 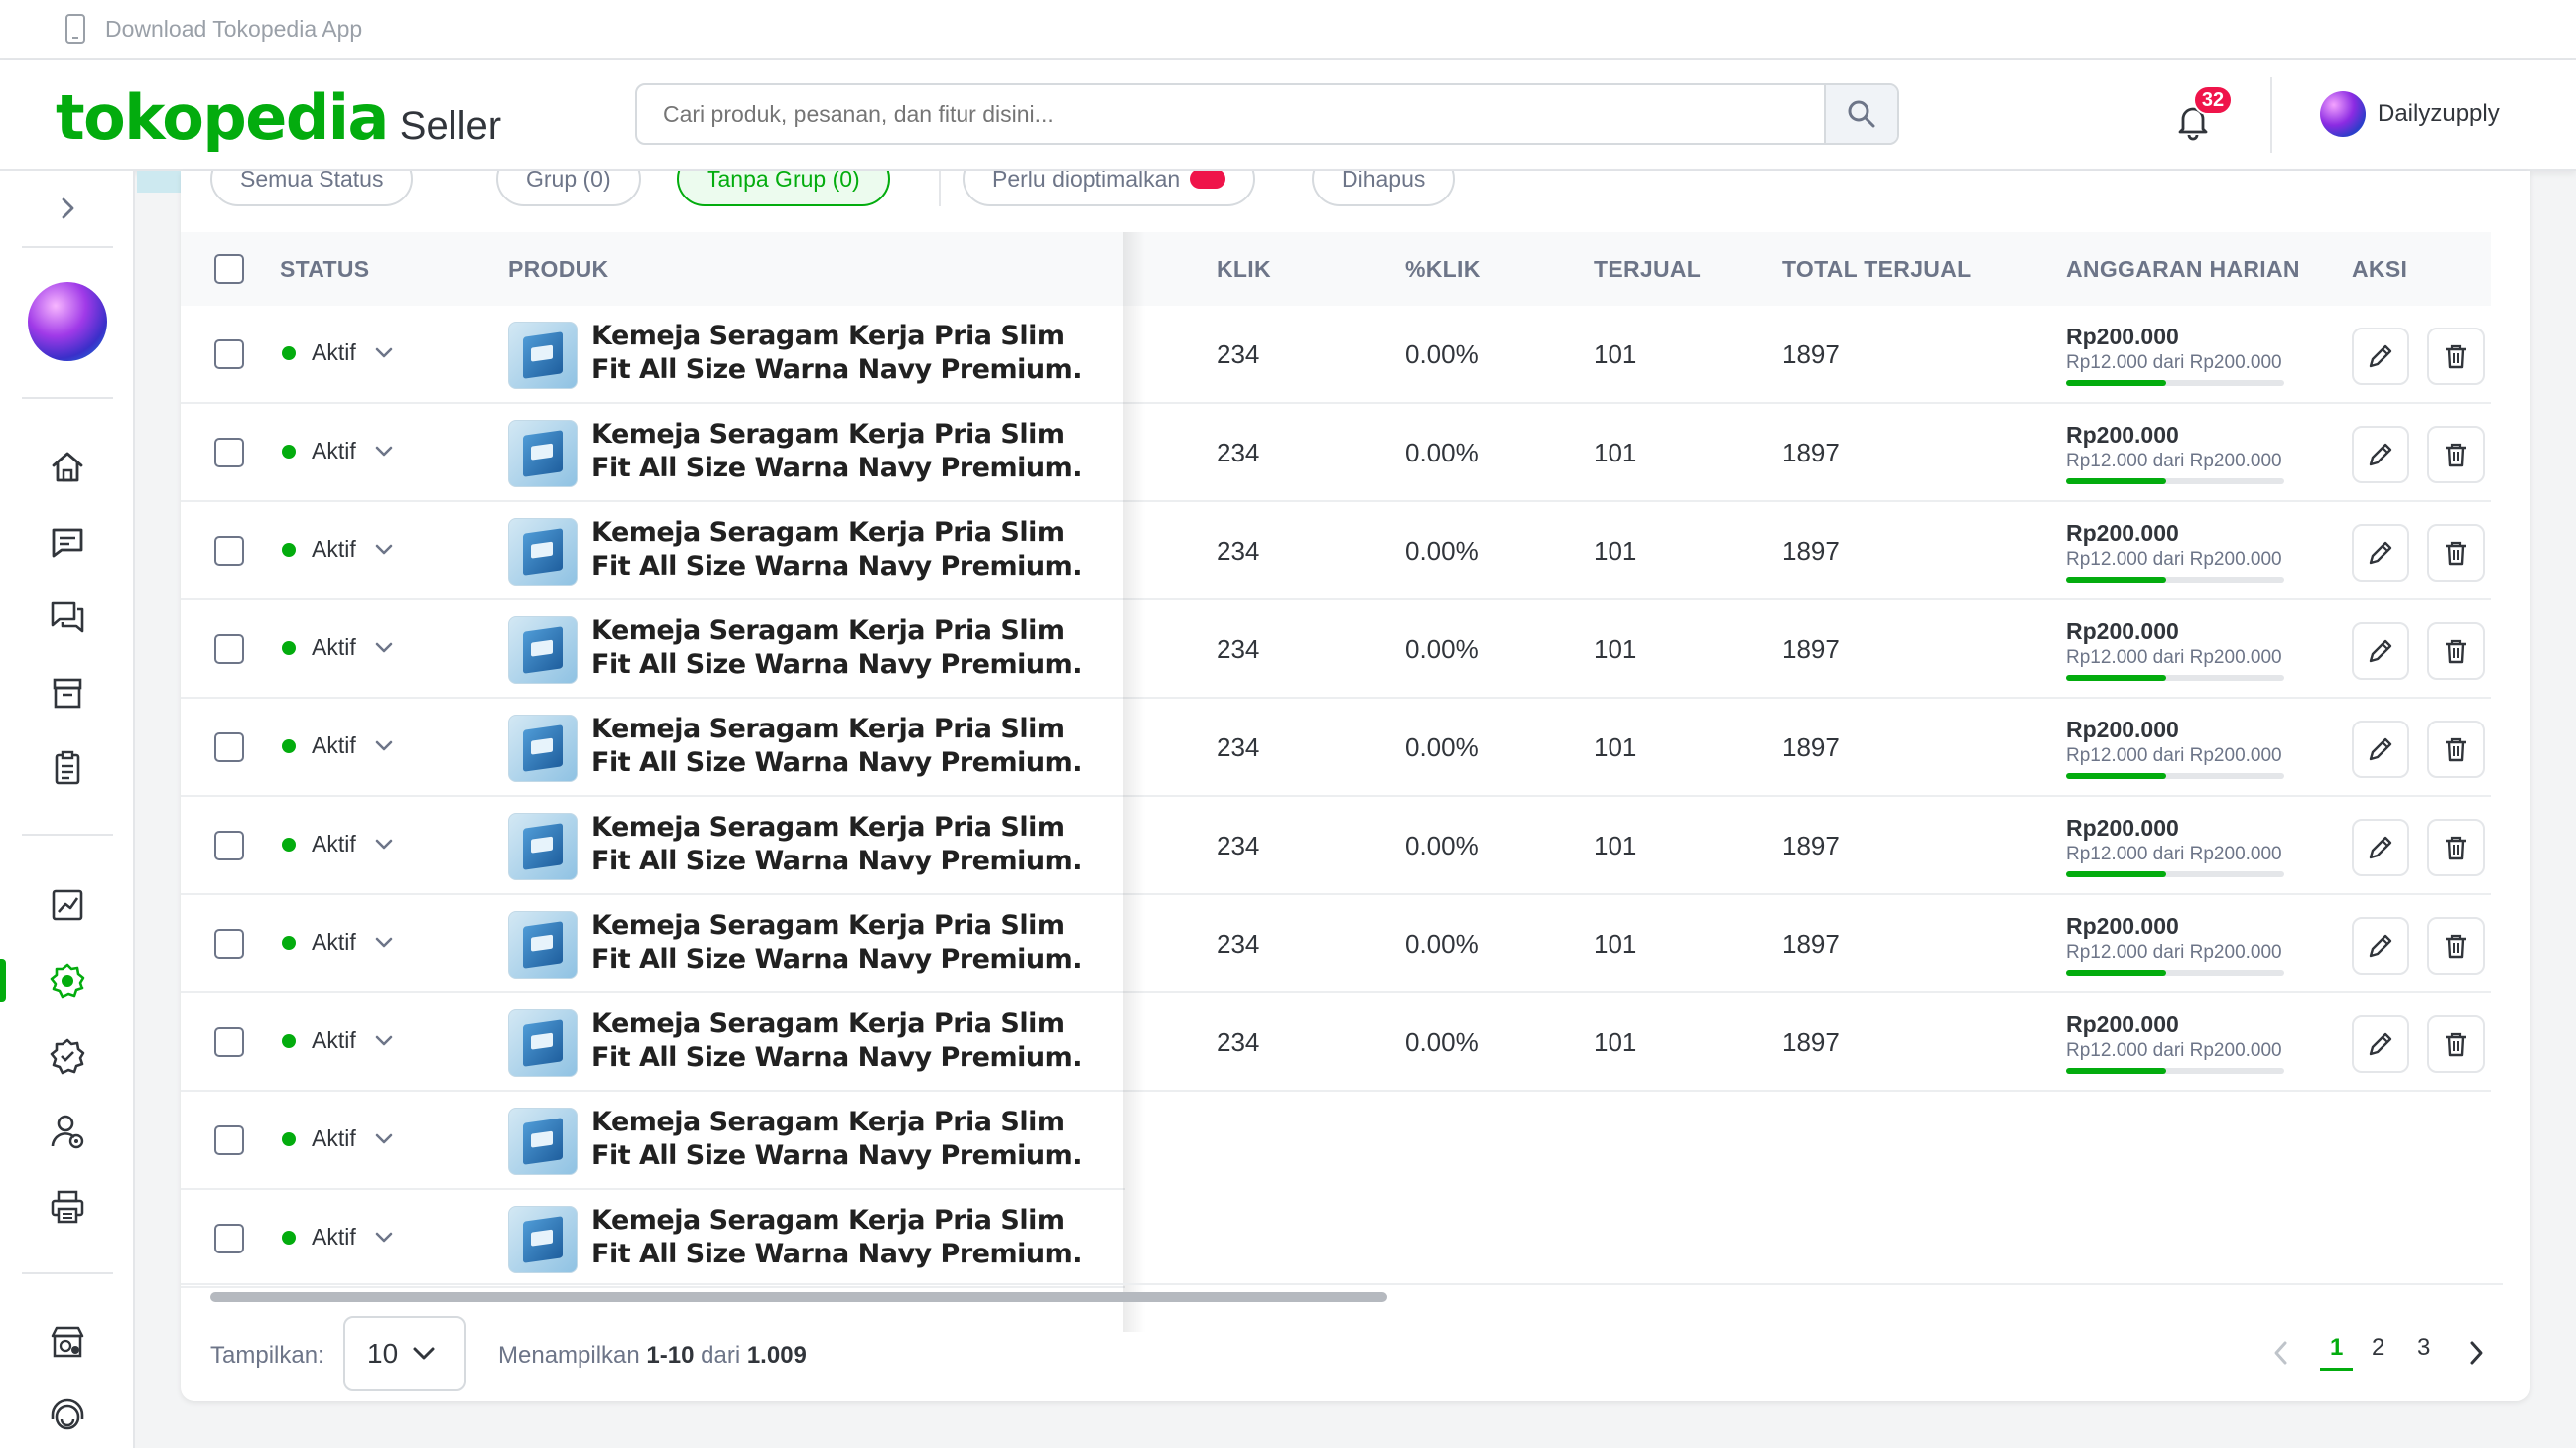 What do you see at coordinates (1648, 268) in the screenshot?
I see `header-sold: TERJUAL` at bounding box center [1648, 268].